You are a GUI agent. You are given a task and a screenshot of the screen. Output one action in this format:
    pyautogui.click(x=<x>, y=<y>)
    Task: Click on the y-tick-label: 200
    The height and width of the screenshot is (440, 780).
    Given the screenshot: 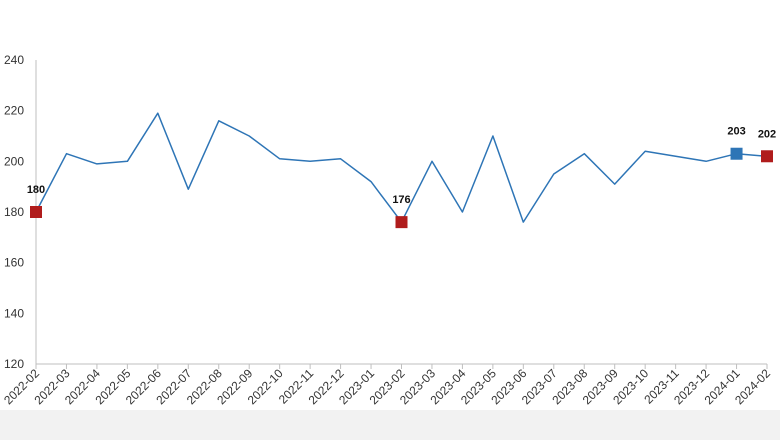 What is the action you would take?
    pyautogui.click(x=14, y=161)
    